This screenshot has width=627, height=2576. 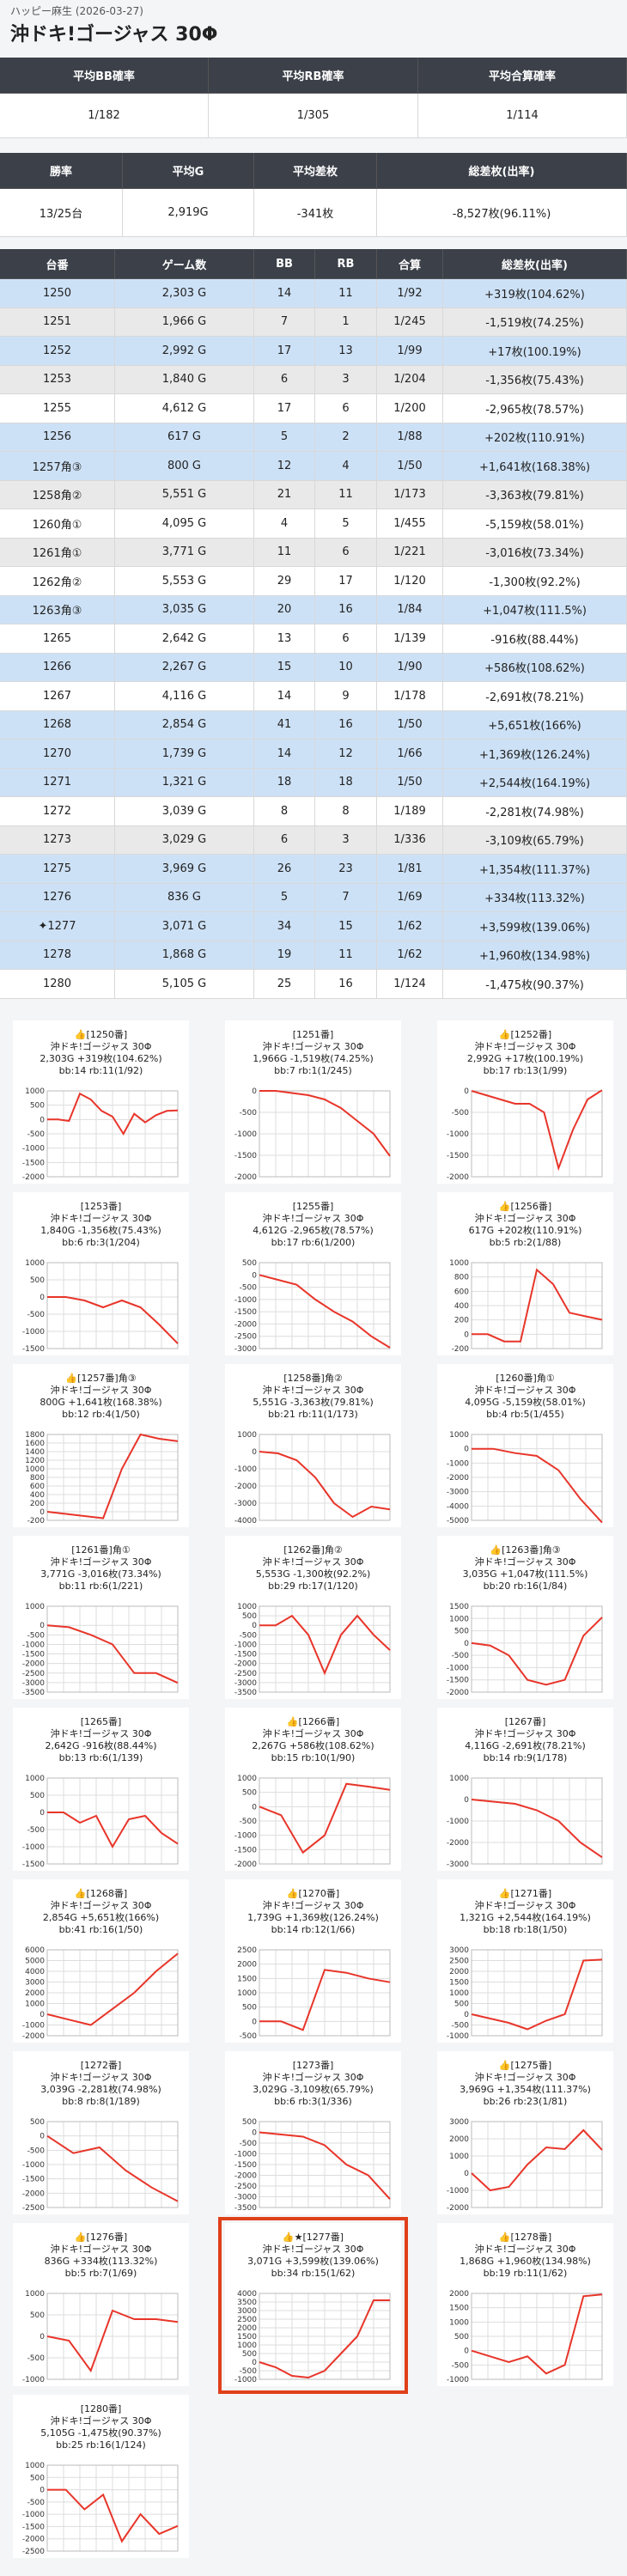 What do you see at coordinates (346, 379) in the screenshot?
I see `cell: 3` at bounding box center [346, 379].